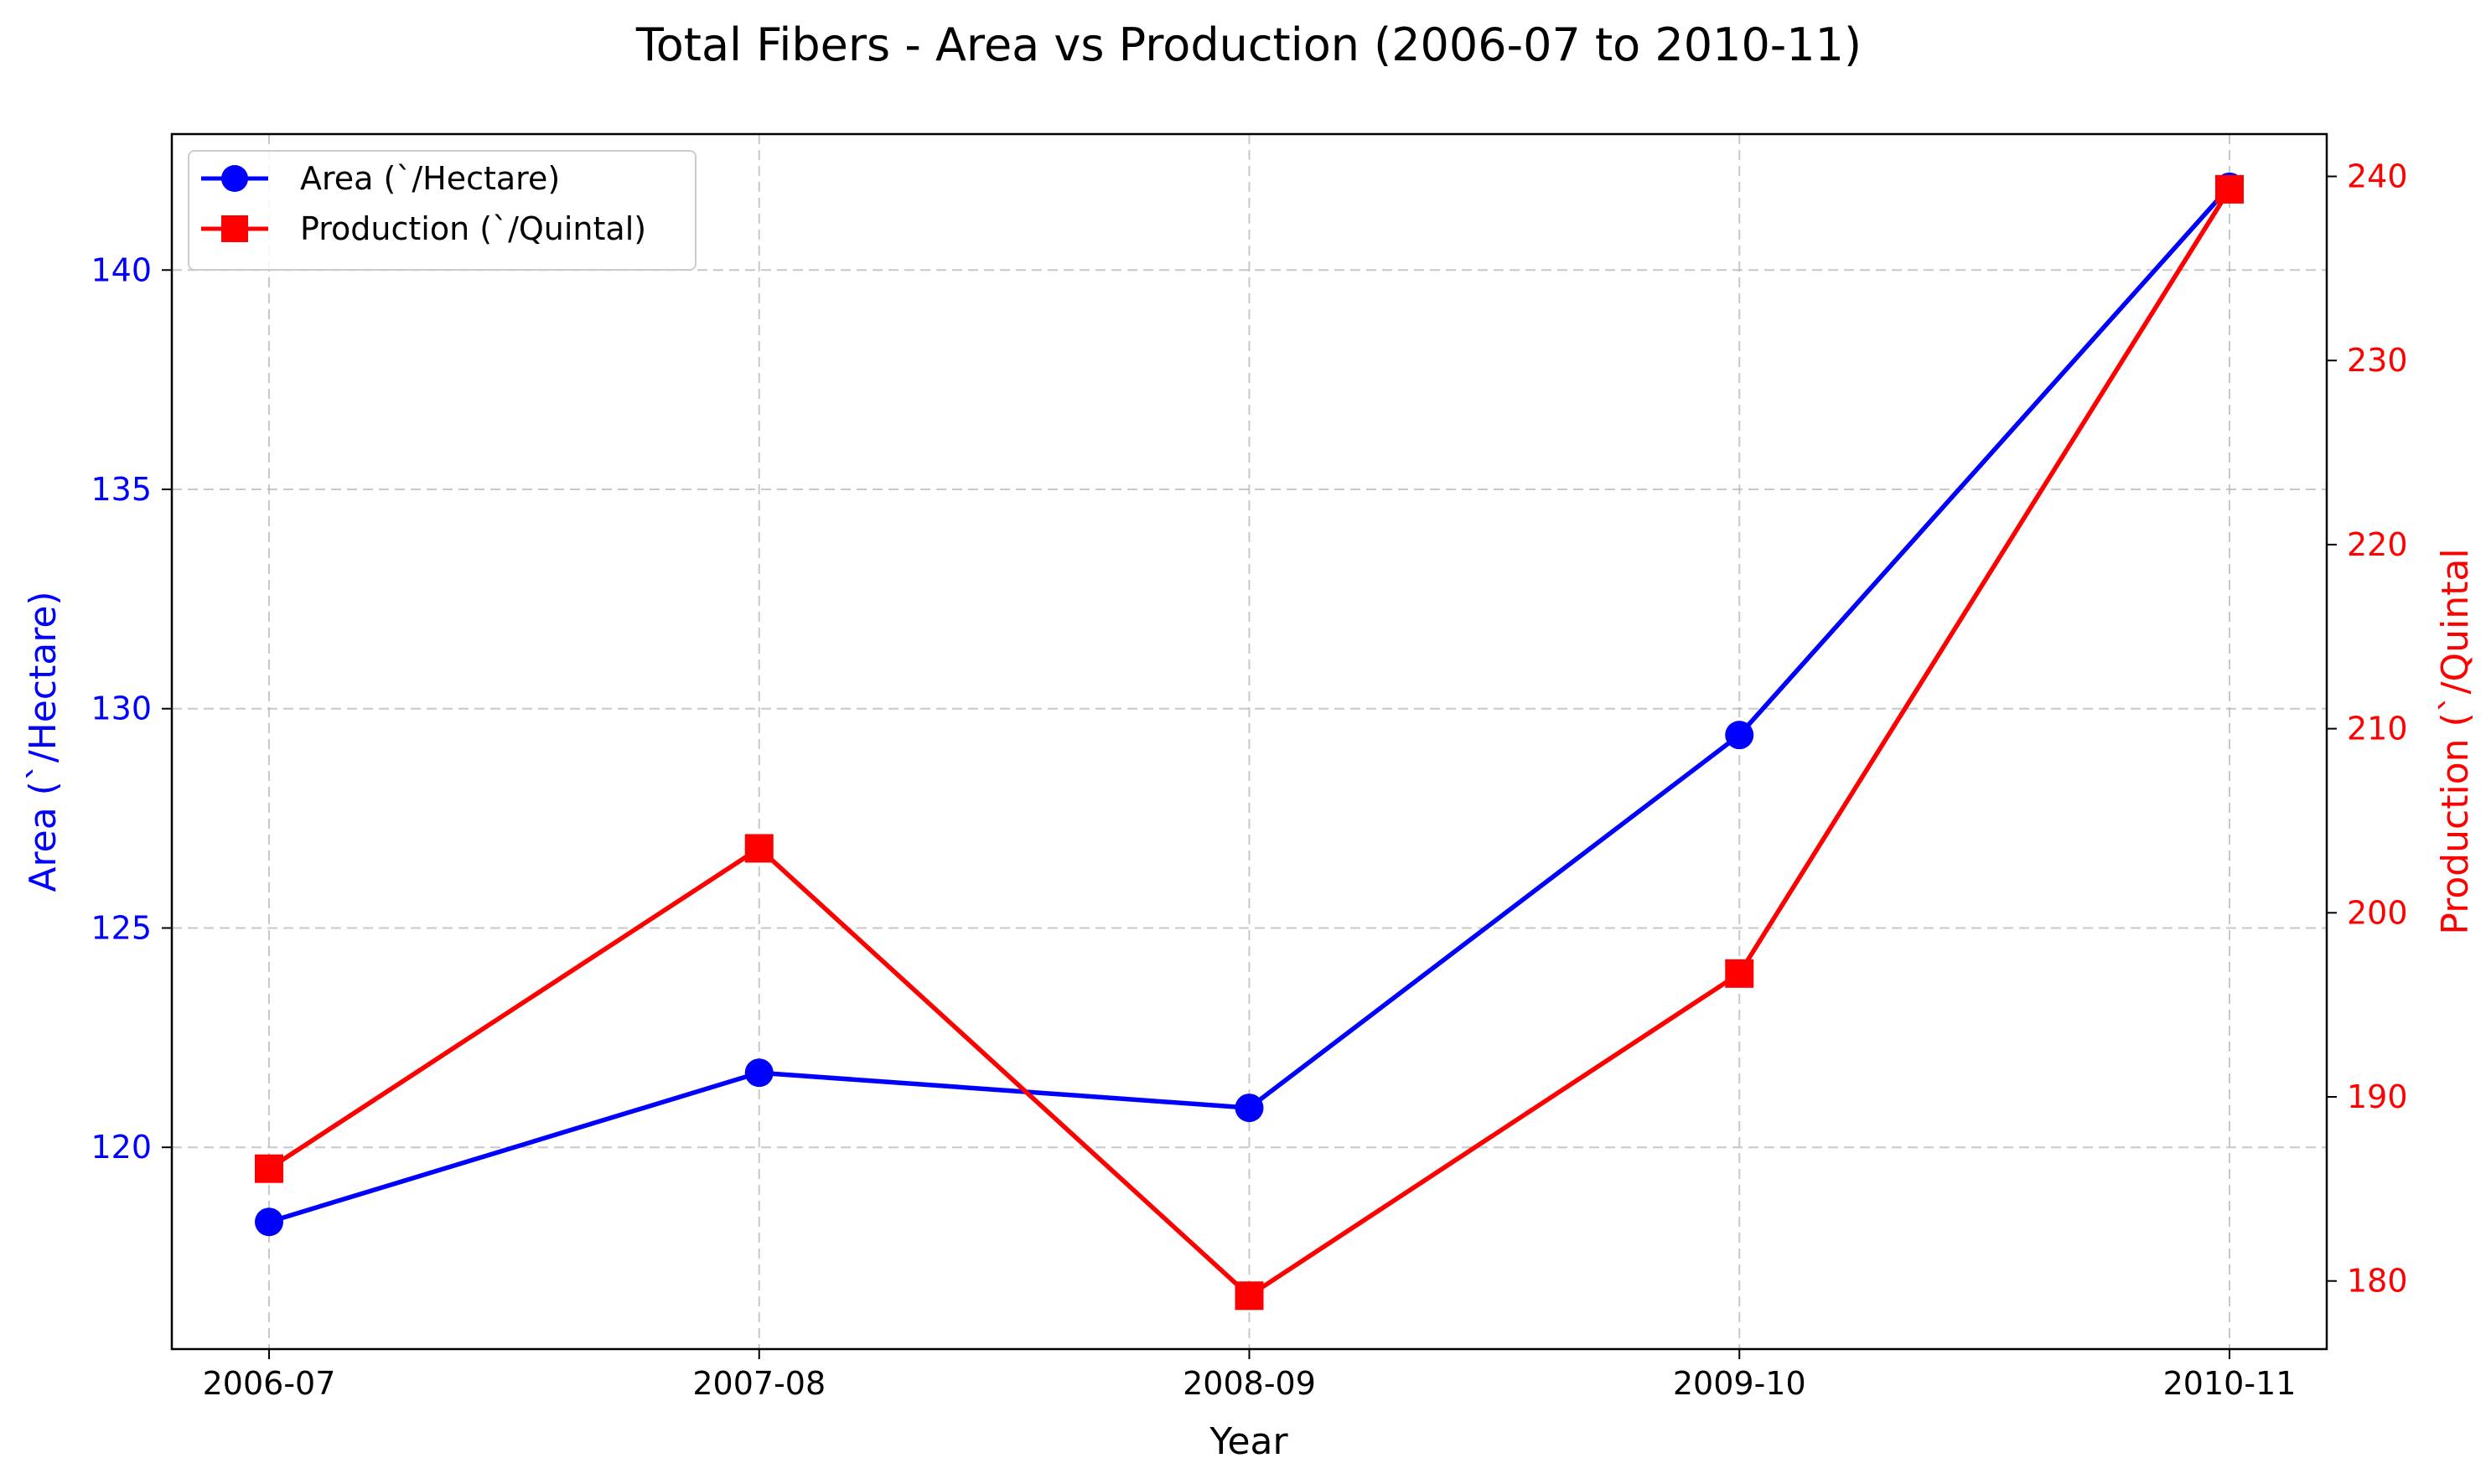 This screenshot has height=1484, width=2491. I want to click on x-tick-label: 2006-07, so click(269, 1384).